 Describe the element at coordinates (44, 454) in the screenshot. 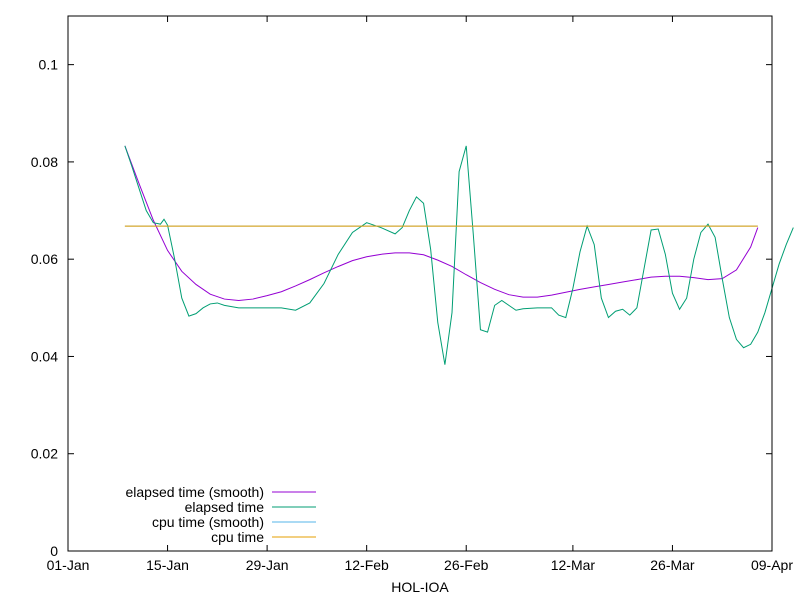

I see `y-tick-label: 0.02` at that location.